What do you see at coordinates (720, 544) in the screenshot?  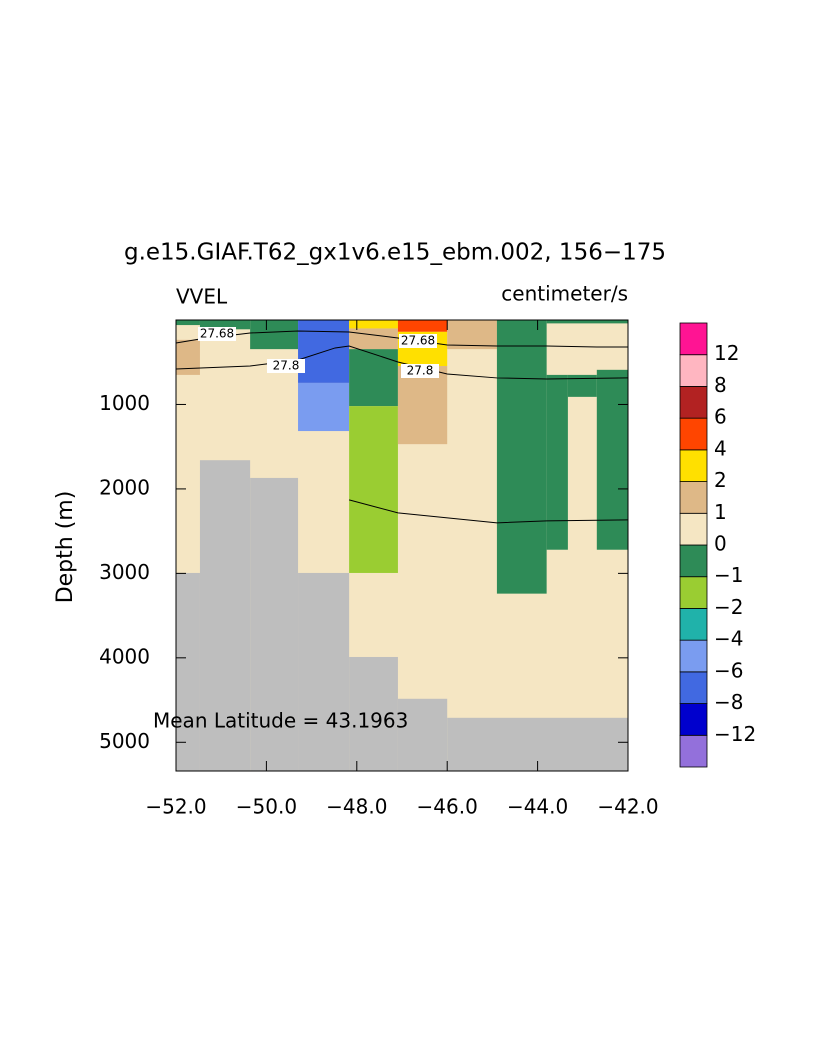 I see `colorbar-label: 0` at bounding box center [720, 544].